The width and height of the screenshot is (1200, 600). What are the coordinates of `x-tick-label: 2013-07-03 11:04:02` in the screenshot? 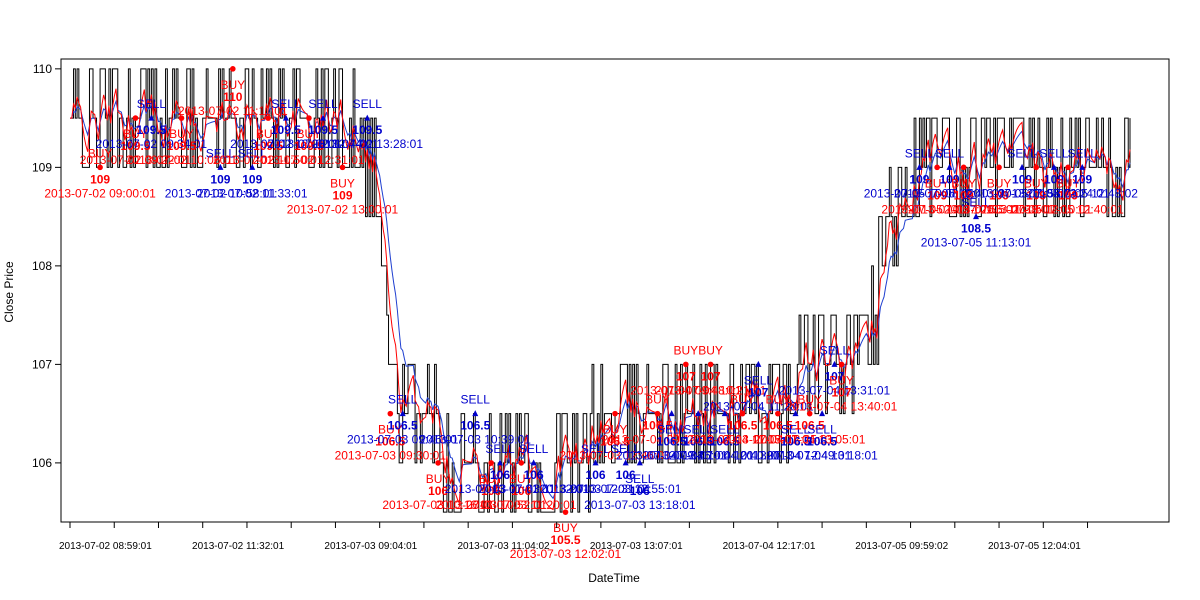 It's located at (503, 546).